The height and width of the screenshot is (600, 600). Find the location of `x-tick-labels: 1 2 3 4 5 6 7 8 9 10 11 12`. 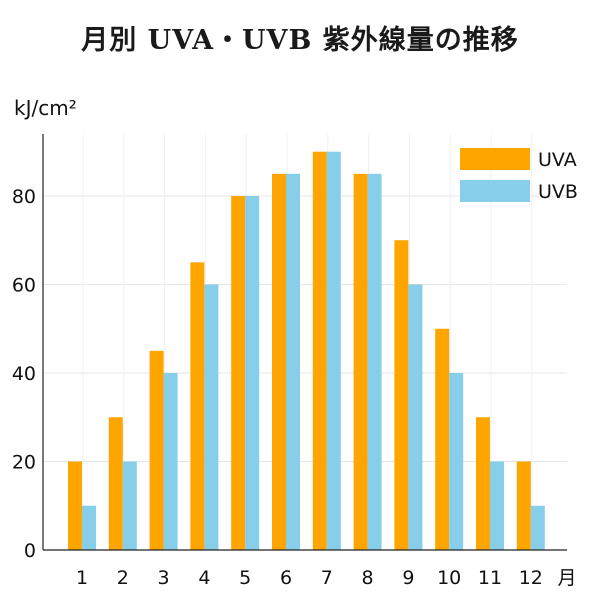

x-tick-labels: 1 2 3 4 5 6 7 8 9 10 11 12 is located at coordinates (309, 578).